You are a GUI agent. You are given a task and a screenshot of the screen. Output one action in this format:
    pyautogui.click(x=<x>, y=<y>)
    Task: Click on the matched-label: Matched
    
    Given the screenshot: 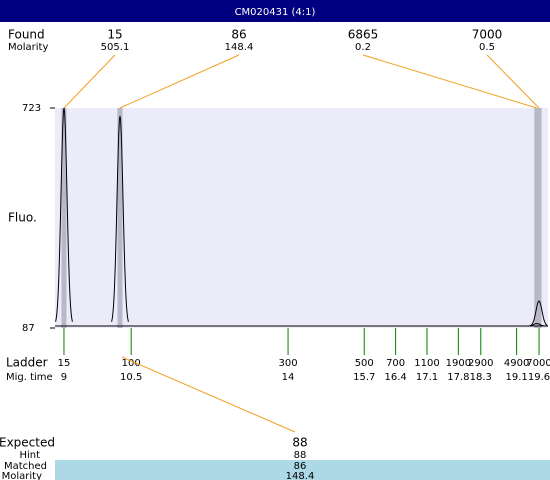 What is the action you would take?
    pyautogui.click(x=25, y=466)
    